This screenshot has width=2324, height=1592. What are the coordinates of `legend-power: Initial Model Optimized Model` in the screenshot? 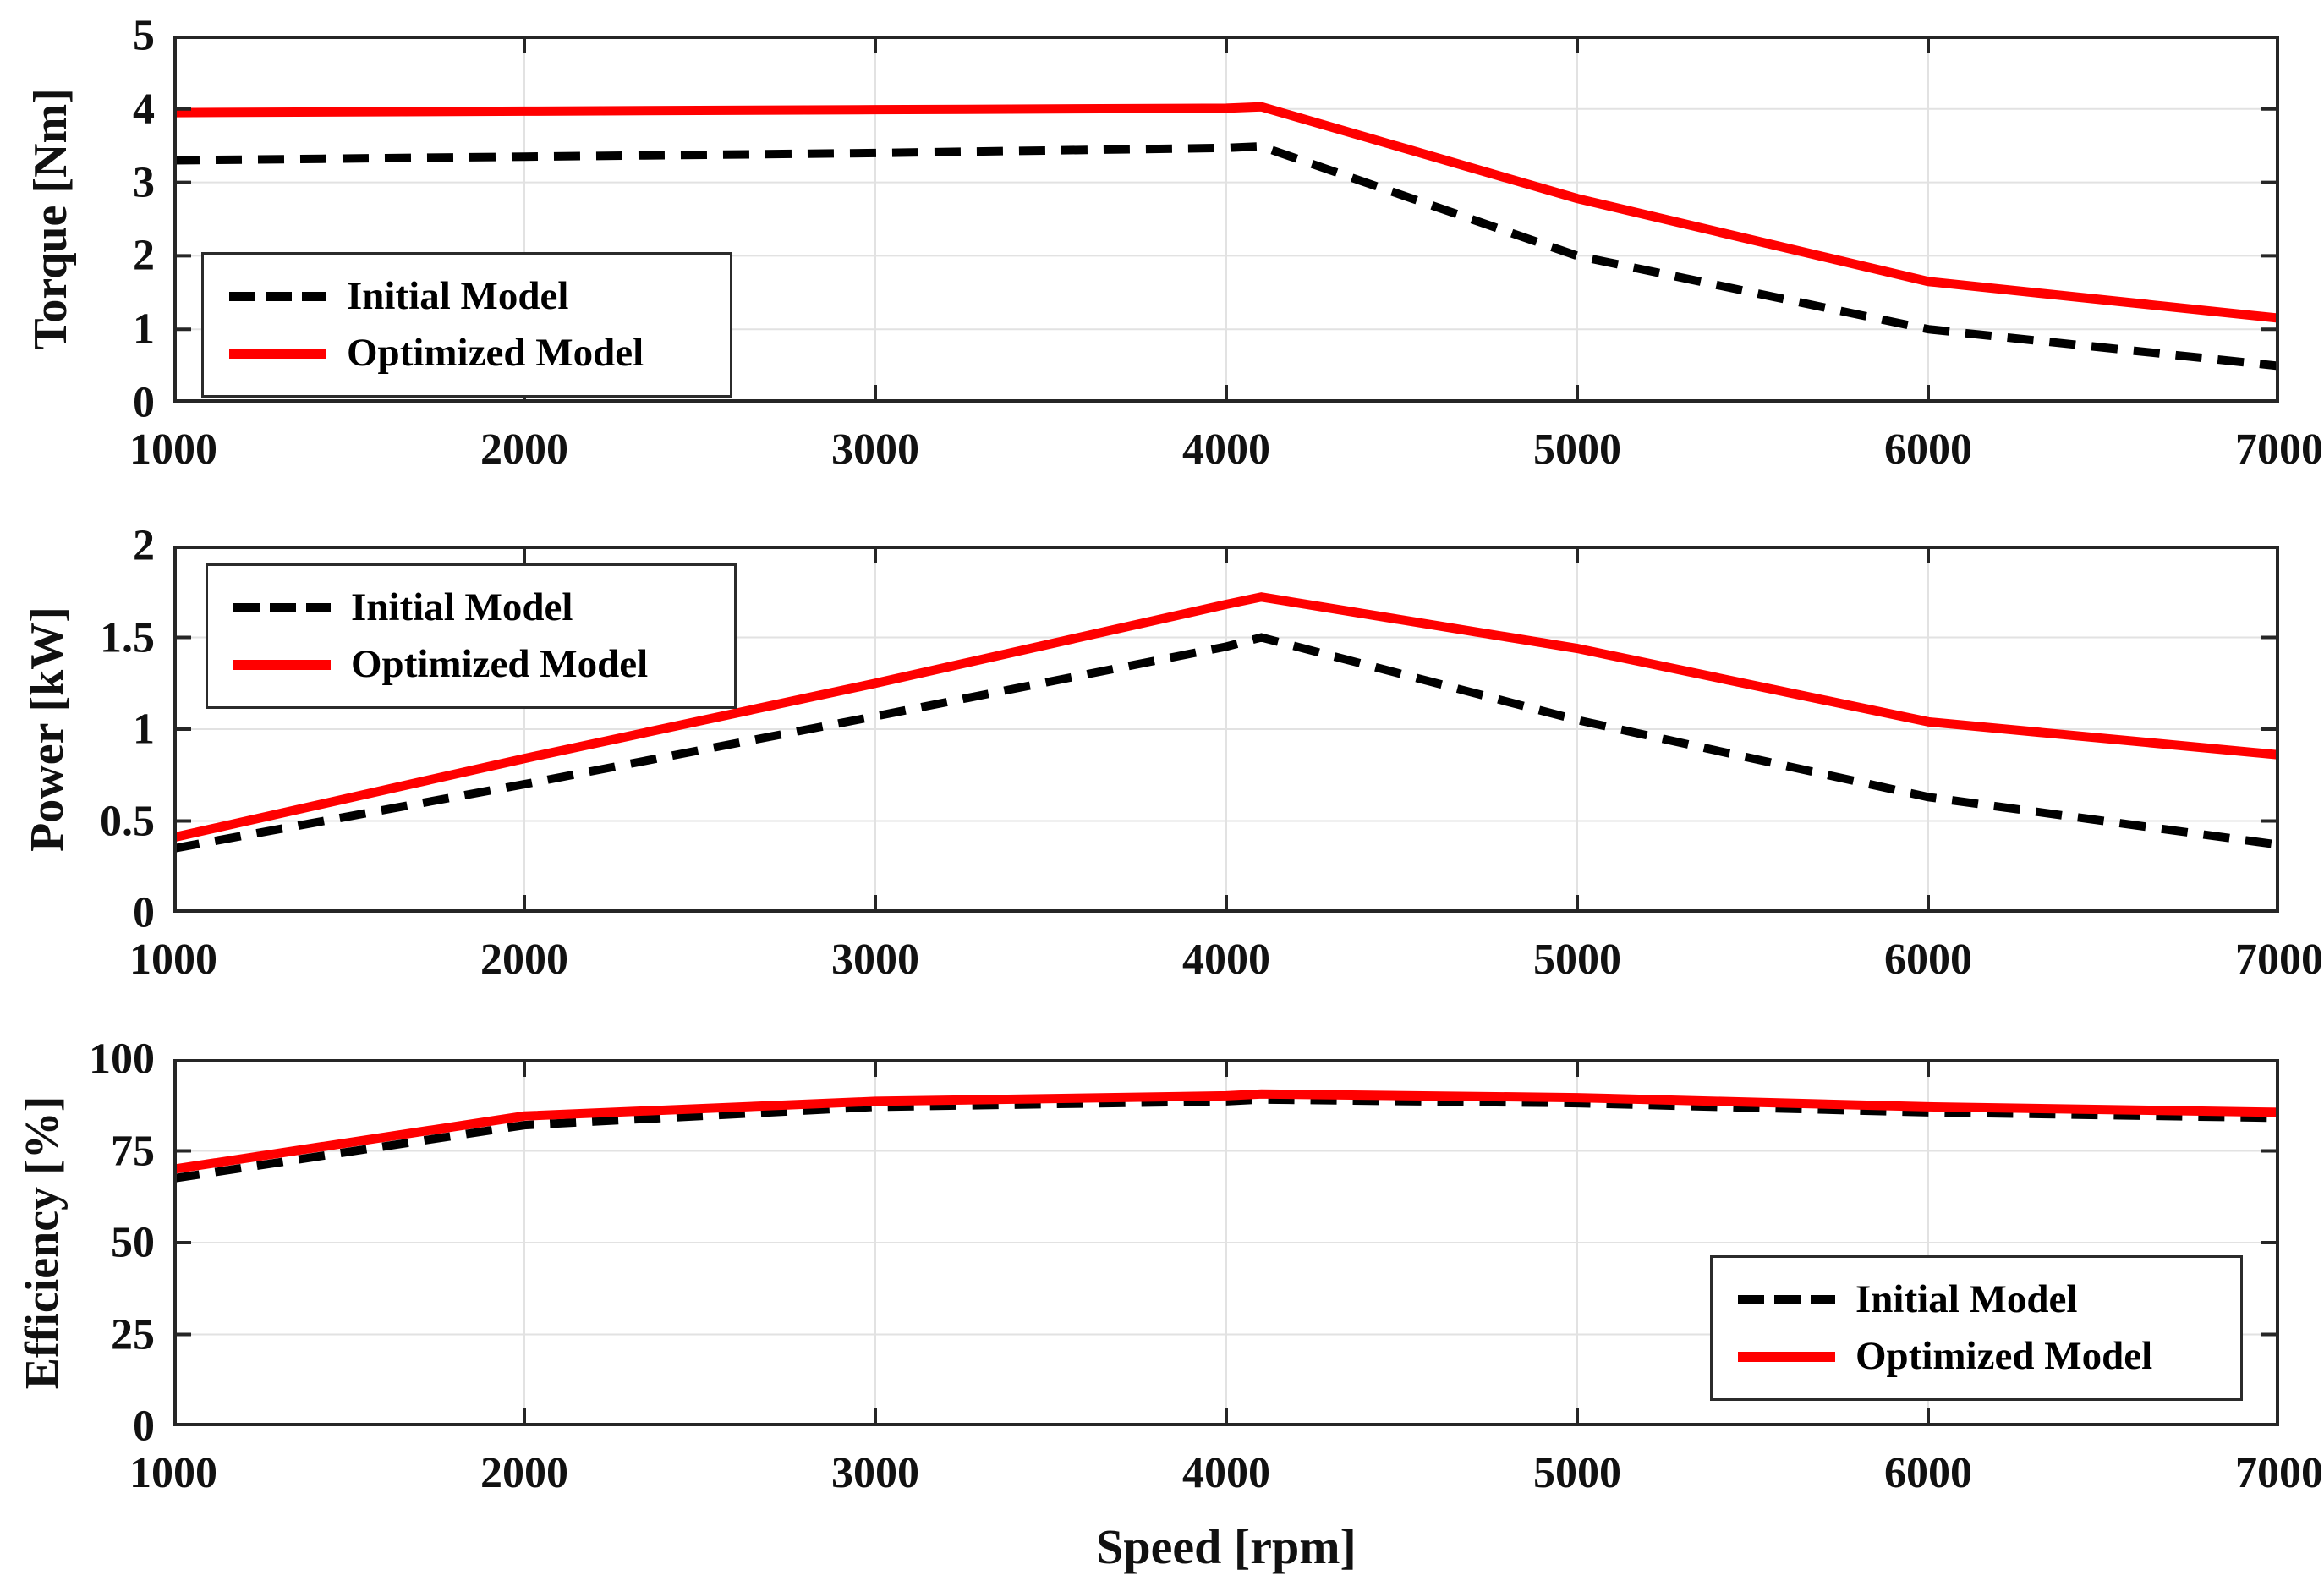 It's located at (471, 636).